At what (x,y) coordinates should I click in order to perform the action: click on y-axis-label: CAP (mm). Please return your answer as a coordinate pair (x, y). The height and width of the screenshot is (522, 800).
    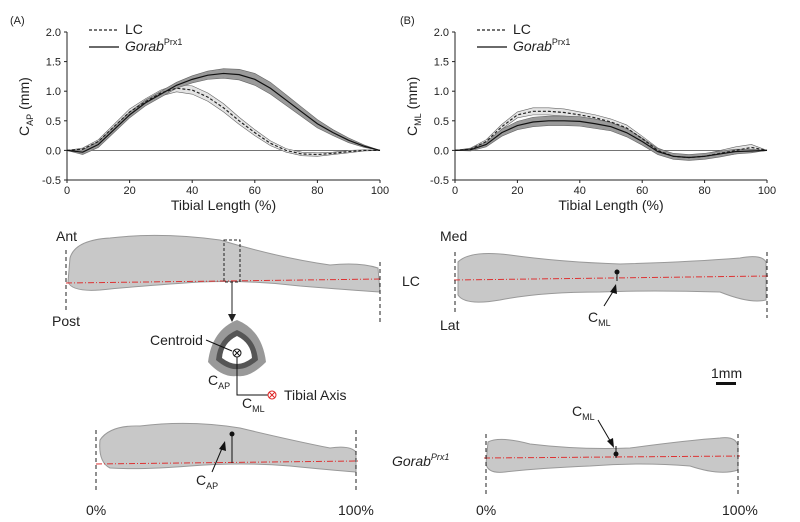
    Looking at the image, I should click on (25, 106).